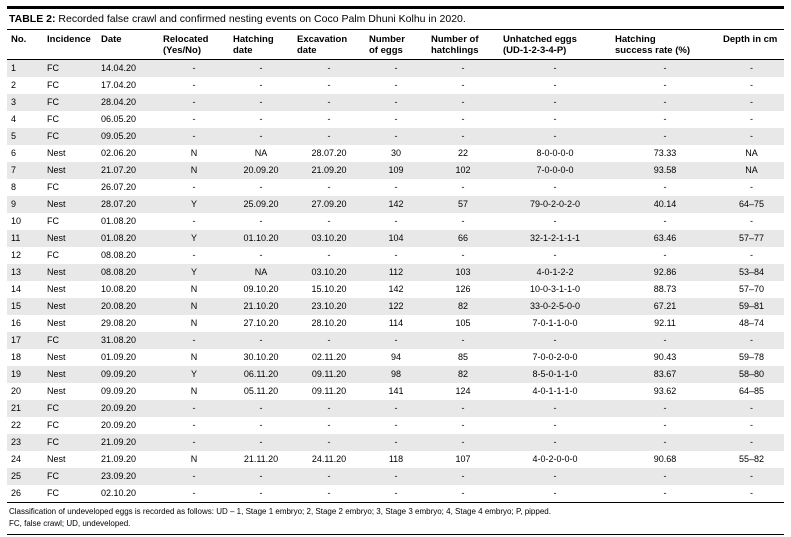 This screenshot has height=537, width=791. What do you see at coordinates (16, 255) in the screenshot?
I see `table-cell: 12` at bounding box center [16, 255].